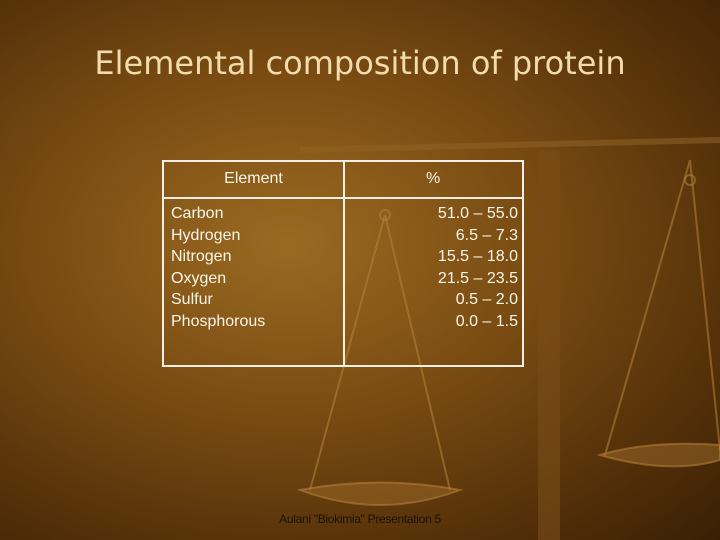 This screenshot has height=540, width=720. I want to click on header-cell: Element, so click(253, 178).